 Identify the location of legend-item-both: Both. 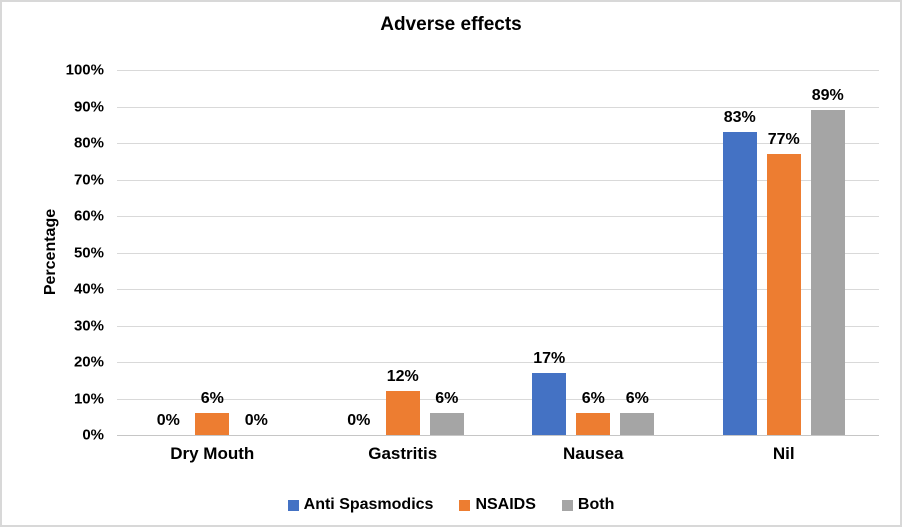
(588, 505).